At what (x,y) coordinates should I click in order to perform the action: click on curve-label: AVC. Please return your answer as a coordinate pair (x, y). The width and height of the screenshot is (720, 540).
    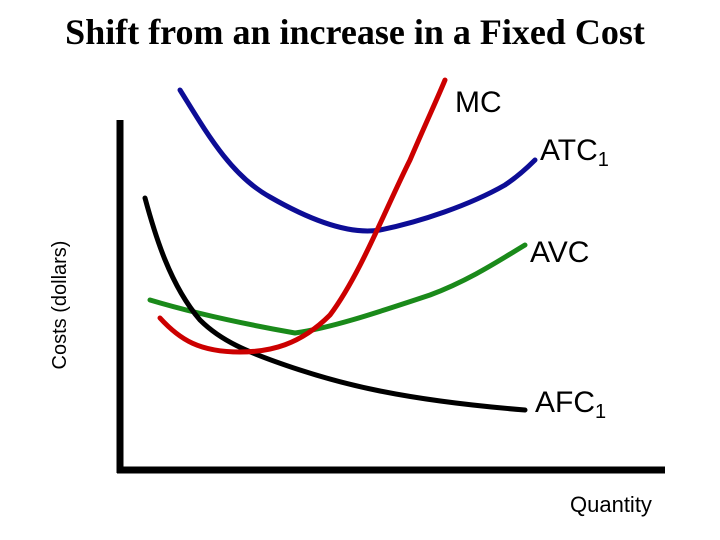
    Looking at the image, I should click on (559, 252).